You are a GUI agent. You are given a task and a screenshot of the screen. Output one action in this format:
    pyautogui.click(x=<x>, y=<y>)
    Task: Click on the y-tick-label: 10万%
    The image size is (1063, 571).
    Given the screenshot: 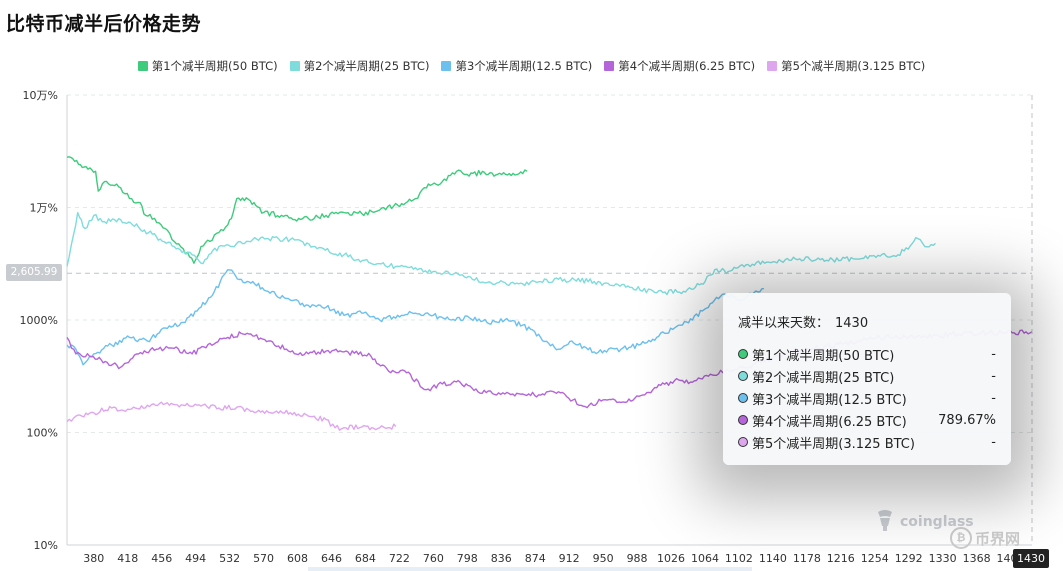 What is the action you would take?
    pyautogui.click(x=40, y=95)
    